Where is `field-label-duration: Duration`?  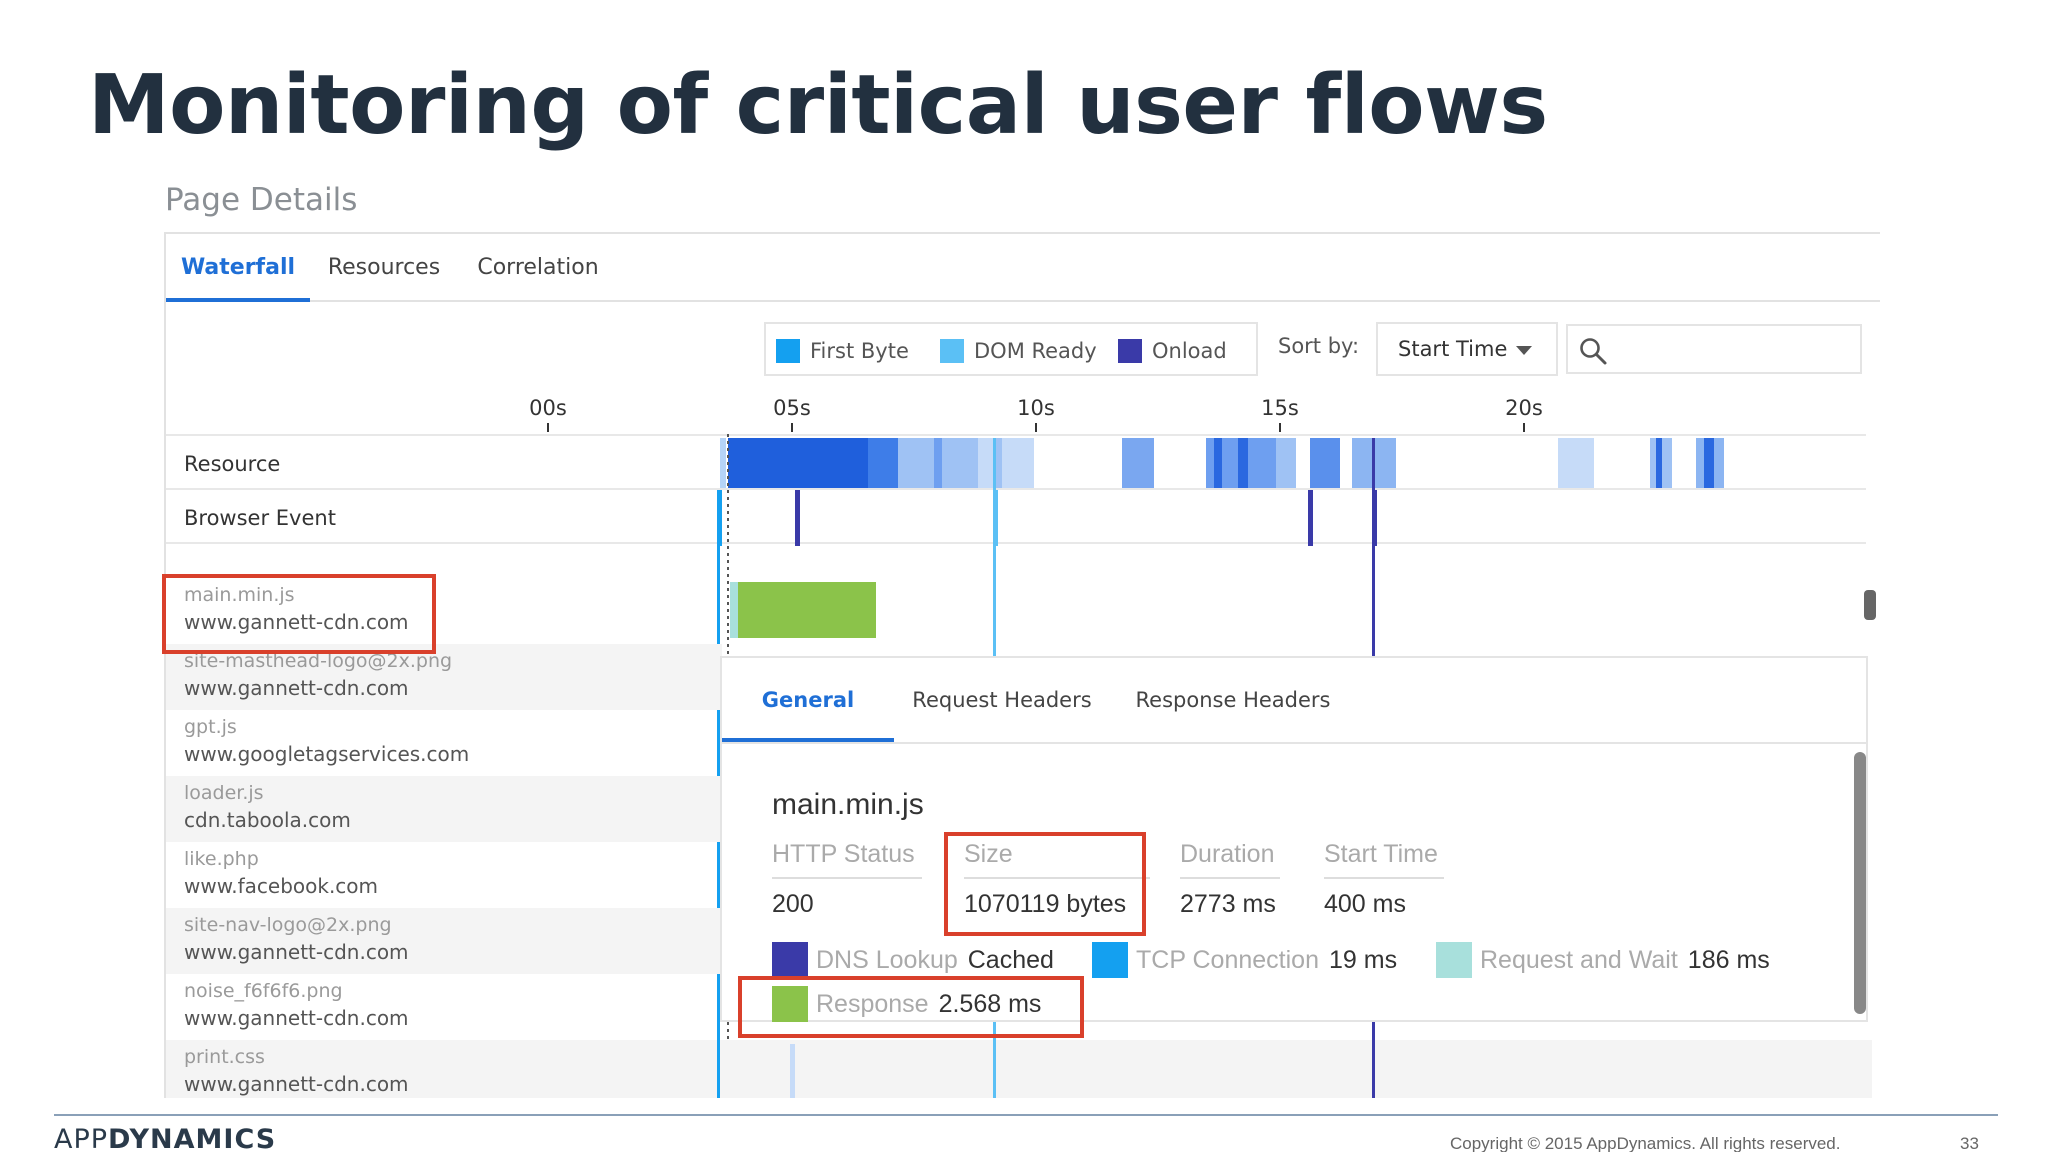 field-label-duration: Duration is located at coordinates (1230, 859).